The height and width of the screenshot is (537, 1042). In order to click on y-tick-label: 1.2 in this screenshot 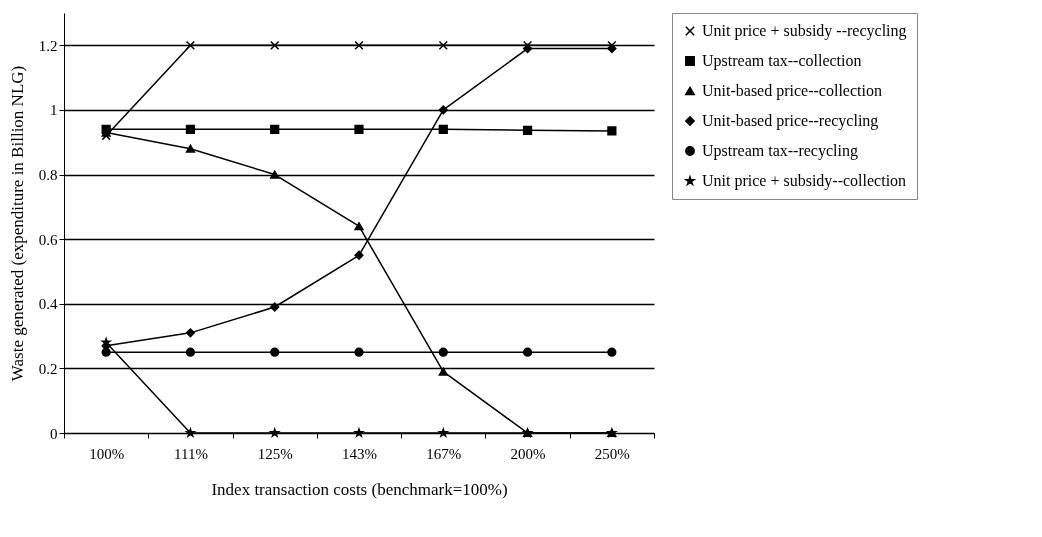, I will do `click(48, 45)`.